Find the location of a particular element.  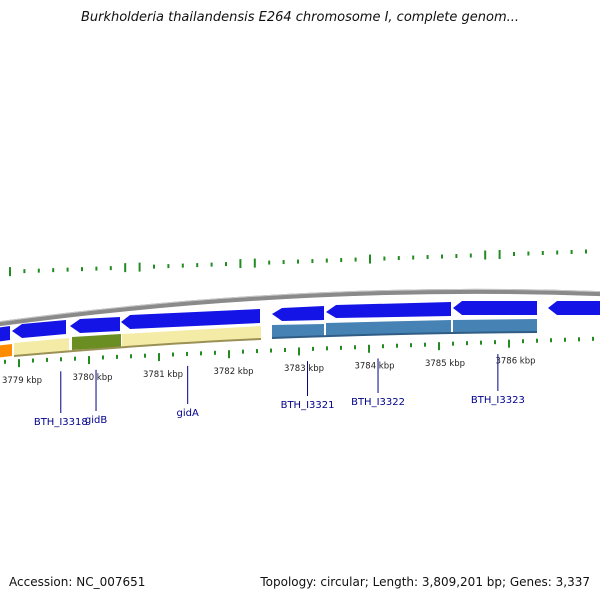

chromosome-backbone is located at coordinates (300, 307).